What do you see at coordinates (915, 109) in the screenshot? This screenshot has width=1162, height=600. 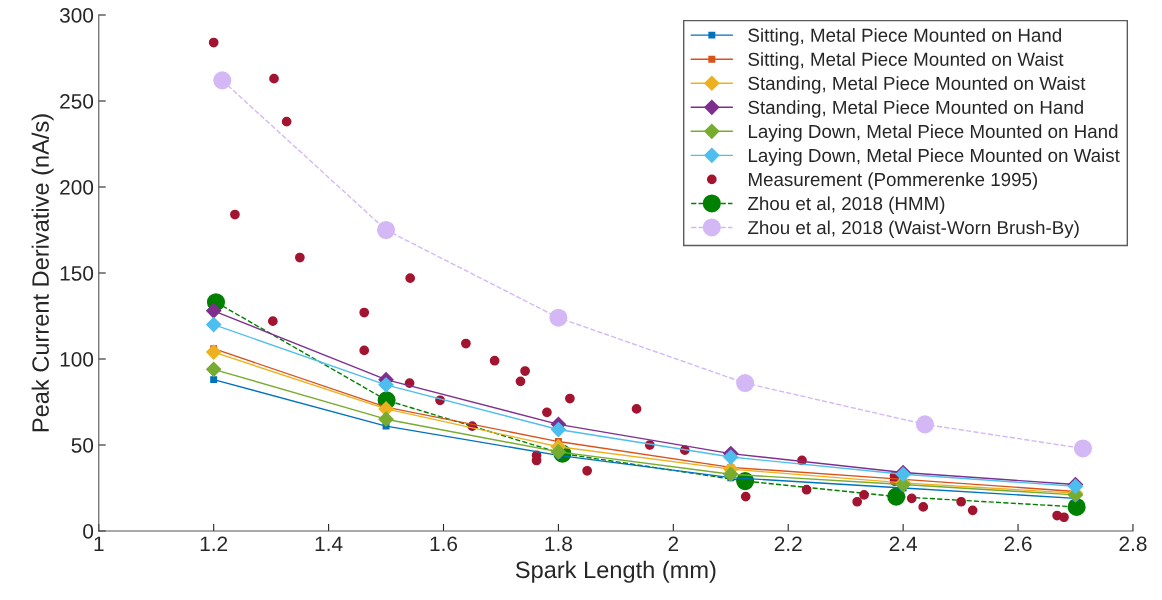 I see `legend-label: Standing, Metal Piece Mounted on Hand` at bounding box center [915, 109].